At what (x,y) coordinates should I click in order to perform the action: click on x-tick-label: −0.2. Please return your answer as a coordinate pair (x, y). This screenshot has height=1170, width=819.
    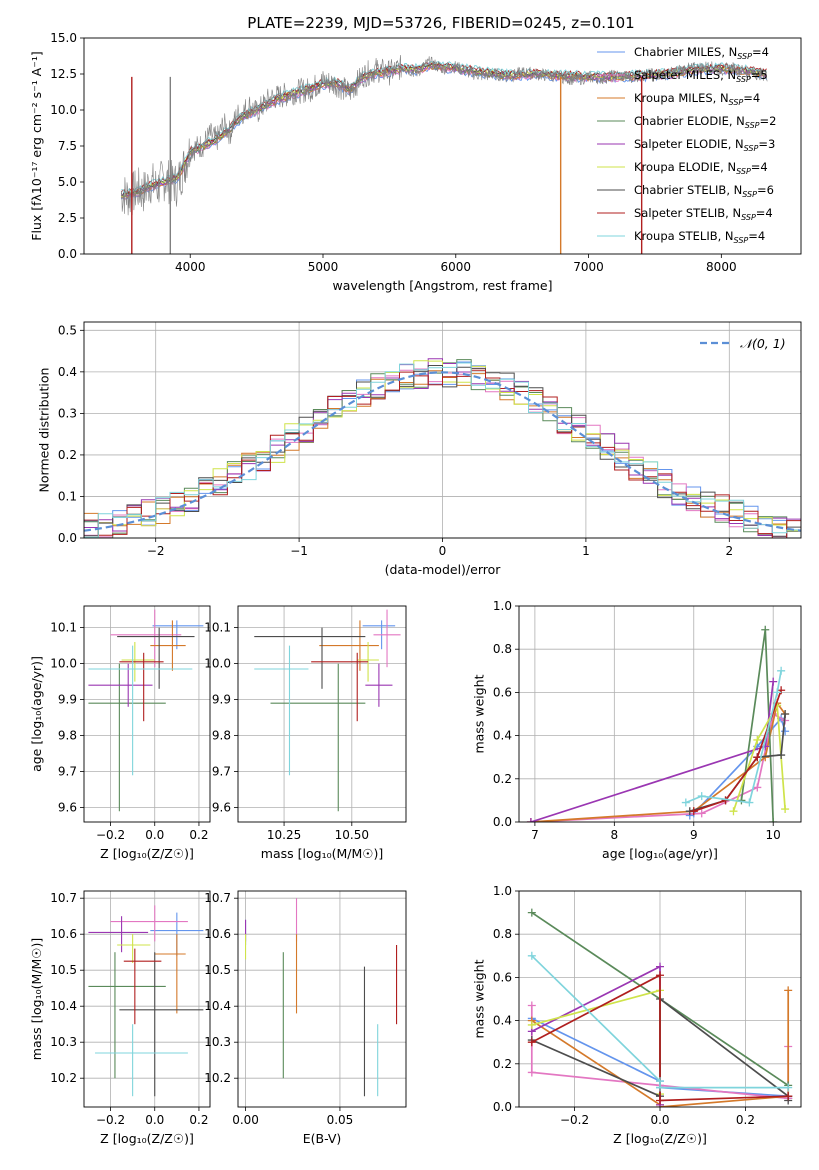
    Looking at the image, I should click on (574, 1120).